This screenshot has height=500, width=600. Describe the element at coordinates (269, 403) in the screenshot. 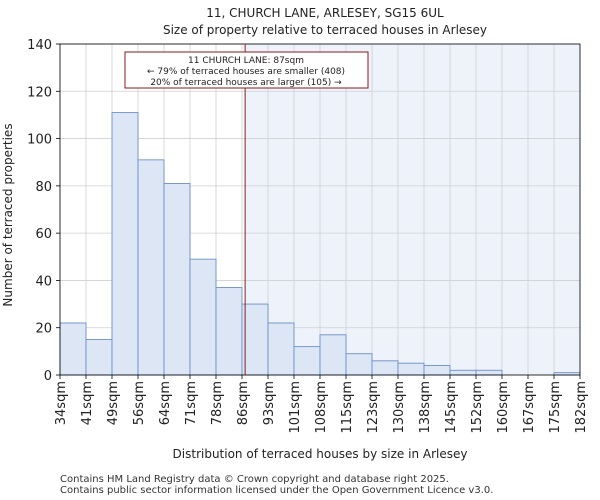

I see `x-tick-label: 93sqm` at that location.